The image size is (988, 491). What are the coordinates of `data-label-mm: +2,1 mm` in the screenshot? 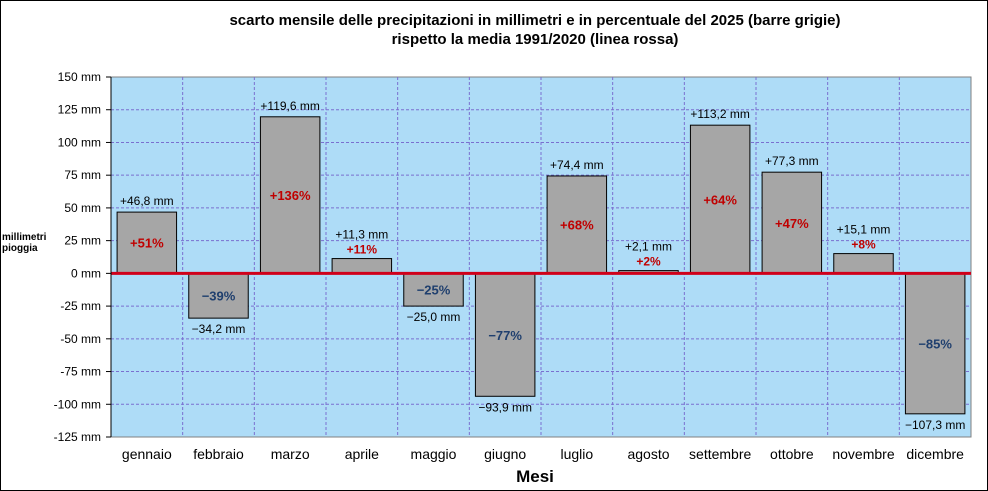 It's located at (648, 247).